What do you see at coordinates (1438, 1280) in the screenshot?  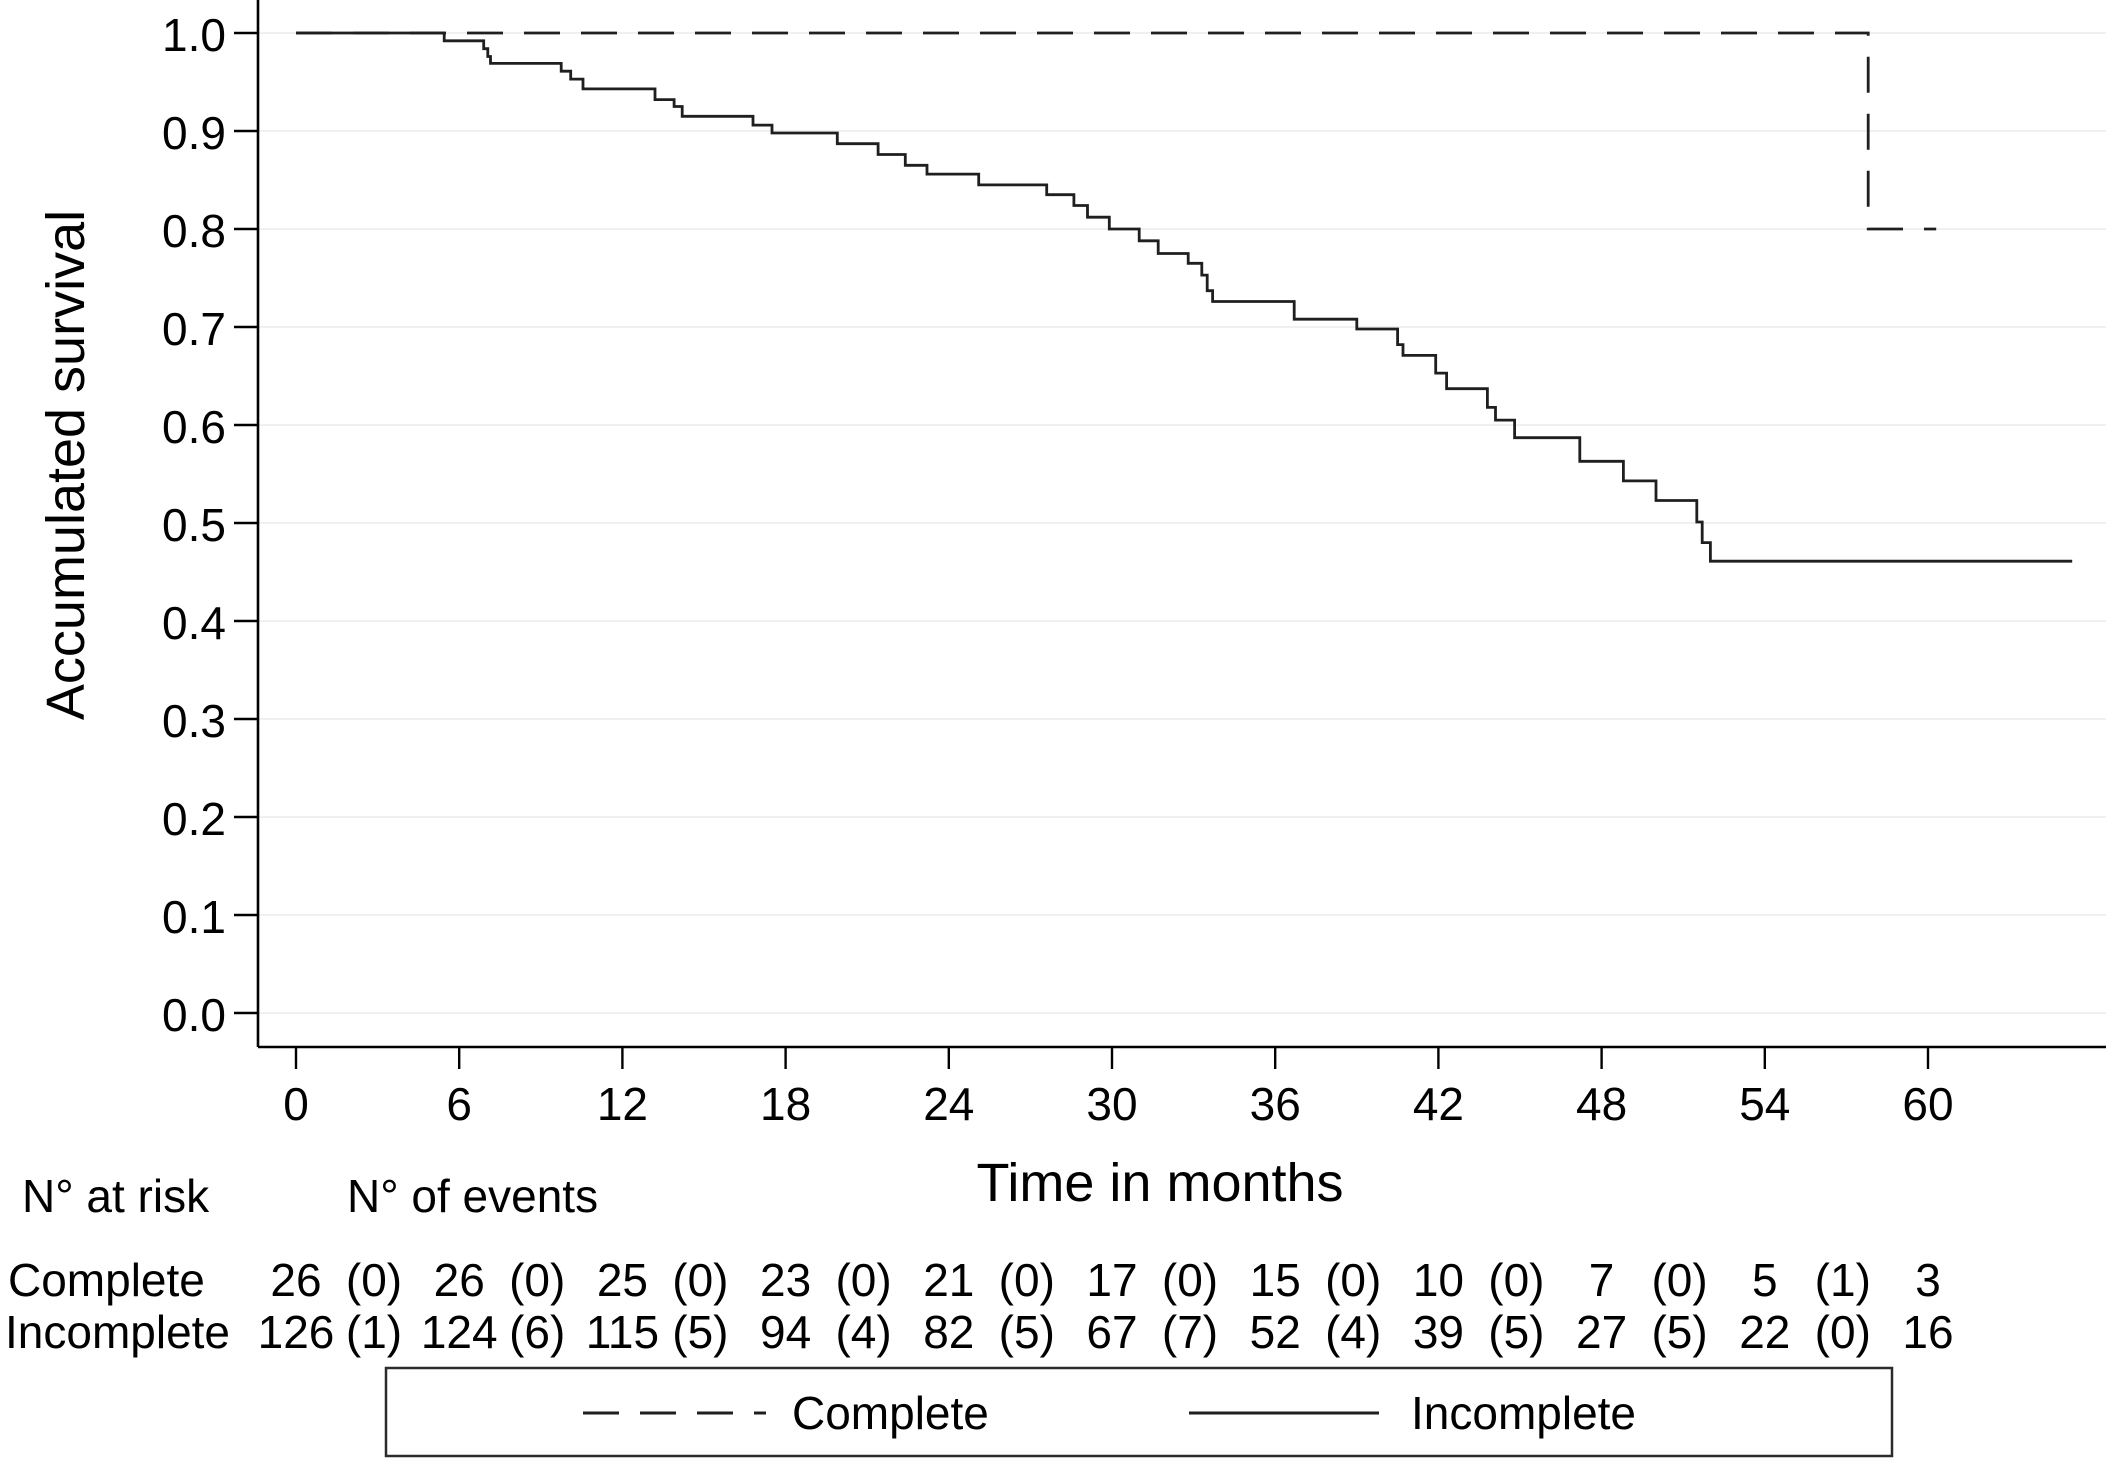 I see `at-risk-value: 10` at bounding box center [1438, 1280].